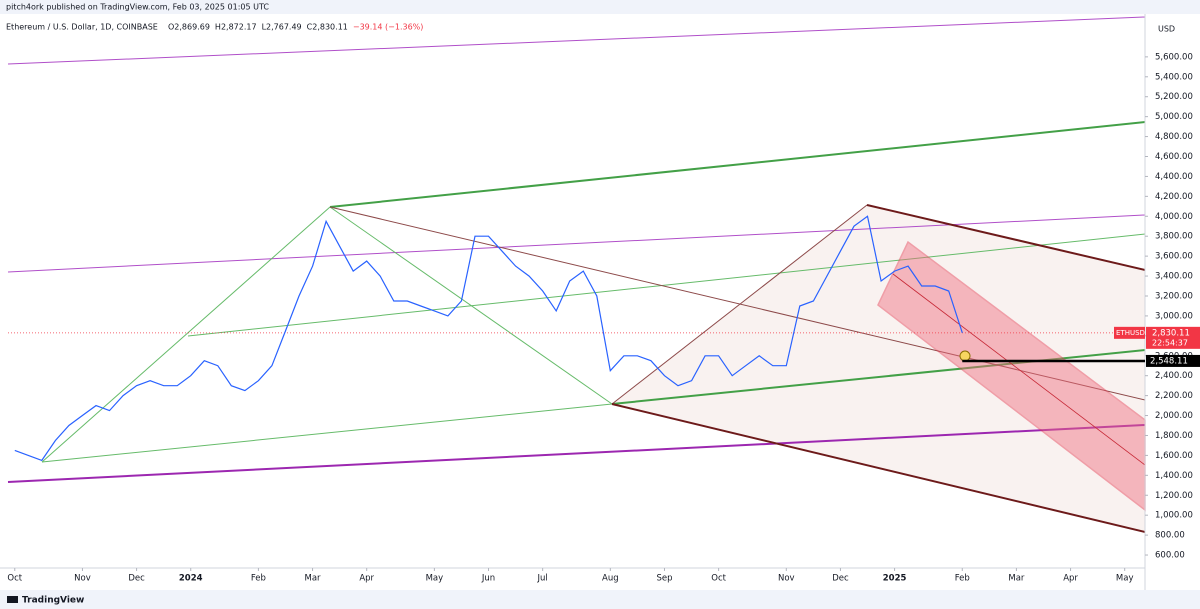 Image resolution: width=1200 pixels, height=609 pixels. I want to click on x-tick-label: 2024, so click(191, 579).